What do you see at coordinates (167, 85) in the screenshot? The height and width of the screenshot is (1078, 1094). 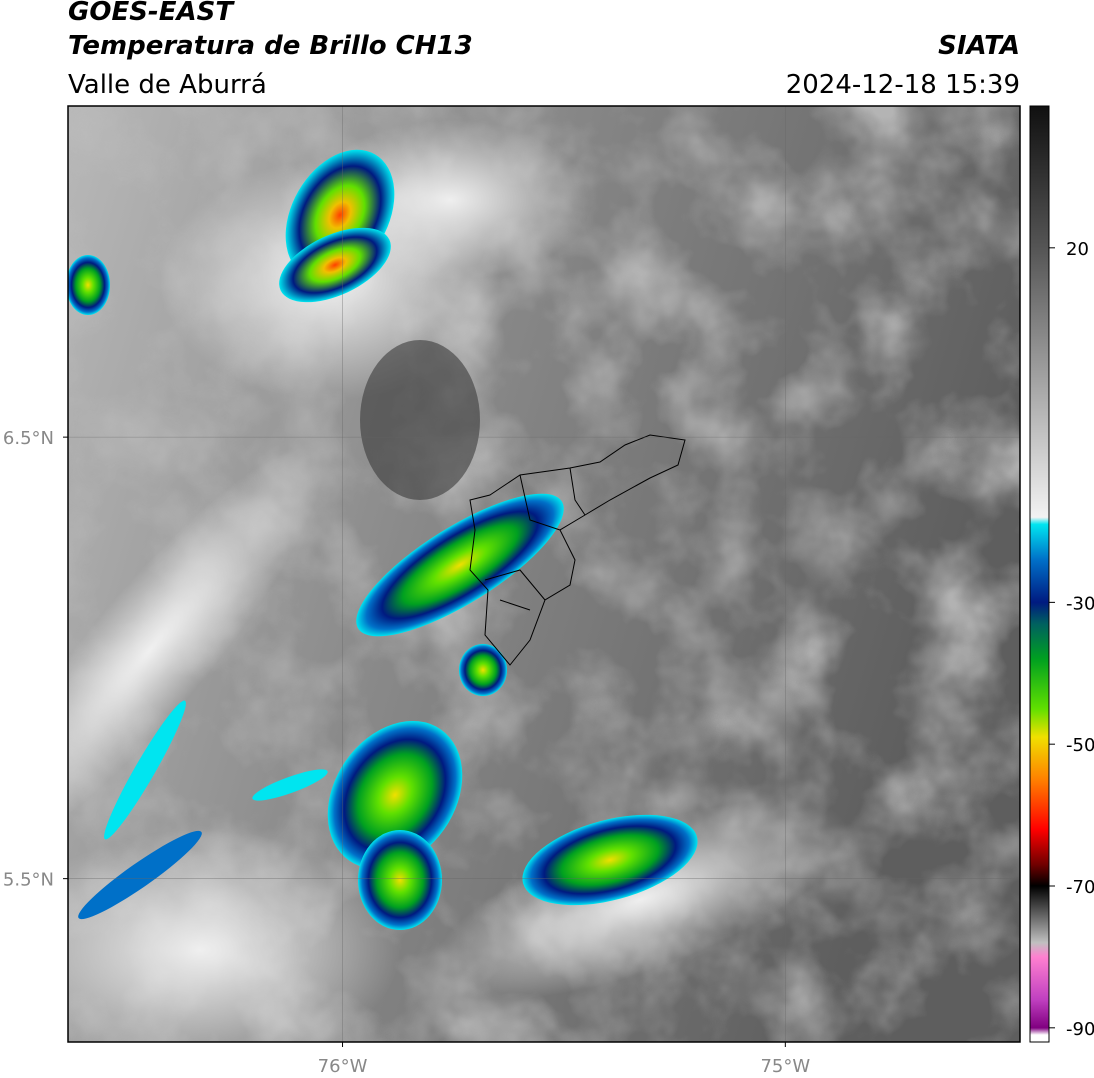 I see `region: Valle de Aburrá` at bounding box center [167, 85].